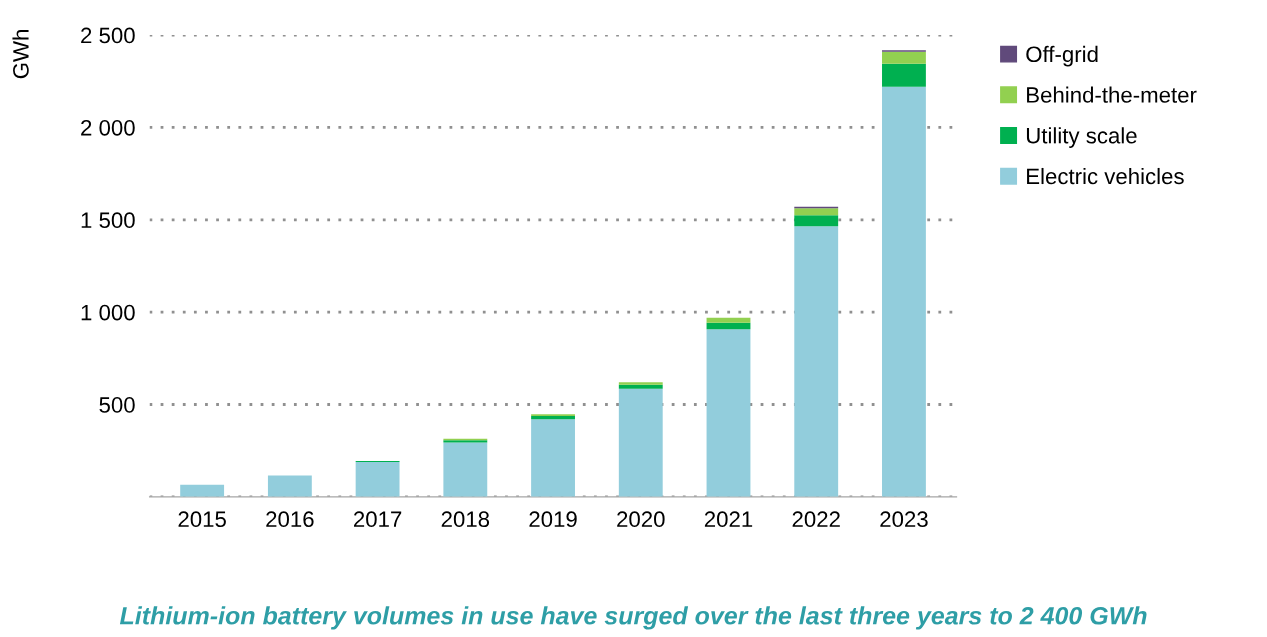 This screenshot has width=1267, height=637. What do you see at coordinates (1081, 137) in the screenshot?
I see `legend-label: Utility scale` at bounding box center [1081, 137].